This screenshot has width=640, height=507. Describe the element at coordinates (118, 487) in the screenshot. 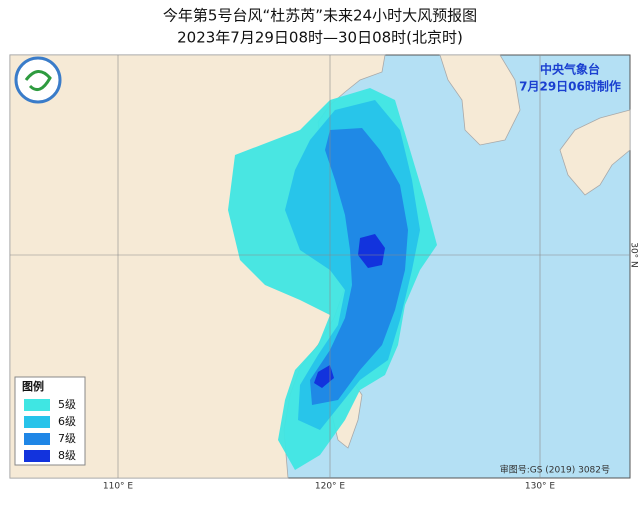

I see `longitude-label: 110° E` at that location.